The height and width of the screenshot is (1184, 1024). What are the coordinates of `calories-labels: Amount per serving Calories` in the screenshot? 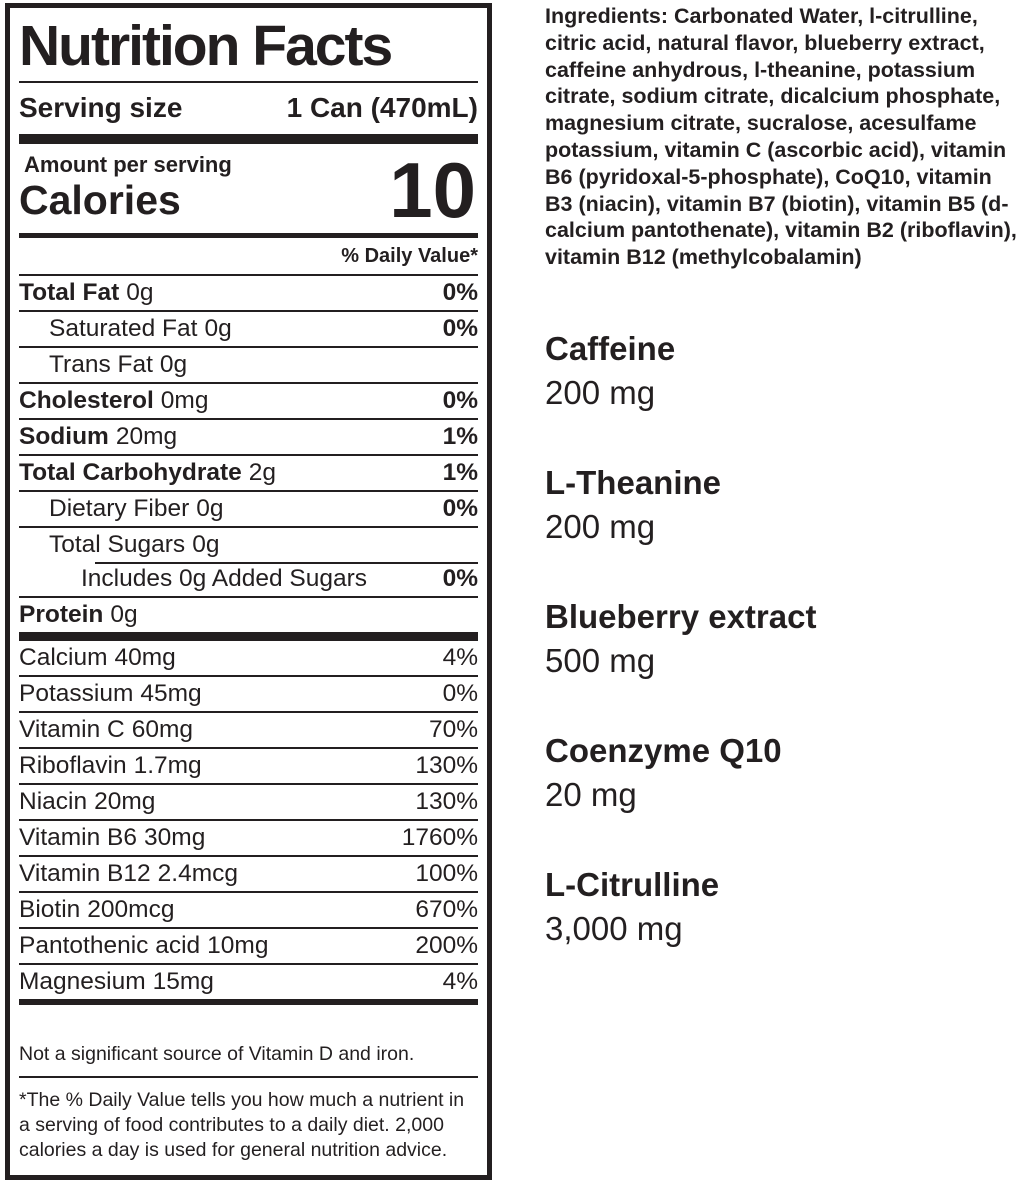 It's located at (125, 187).